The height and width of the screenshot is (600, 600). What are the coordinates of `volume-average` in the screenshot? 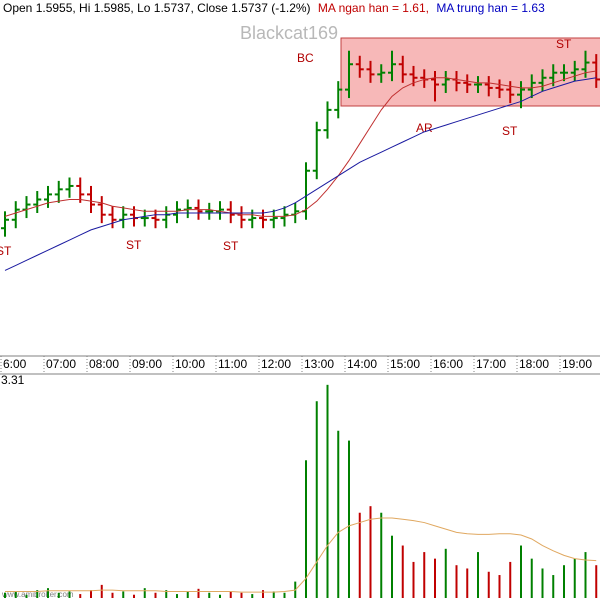 It's located at (301, 555).